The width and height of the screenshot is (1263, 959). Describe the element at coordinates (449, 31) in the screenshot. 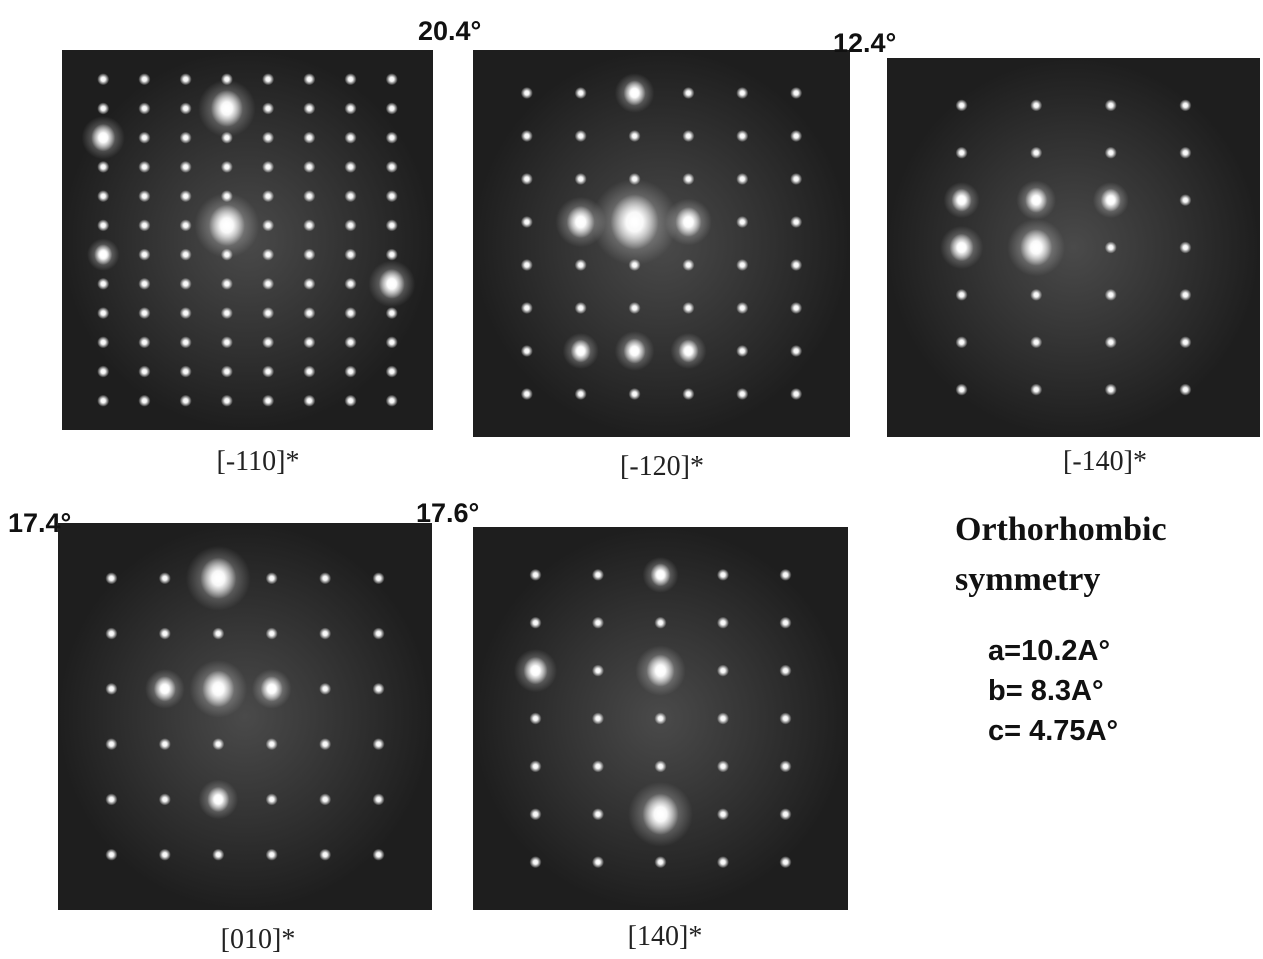

I see `tilt-angle: 20.4°` at that location.